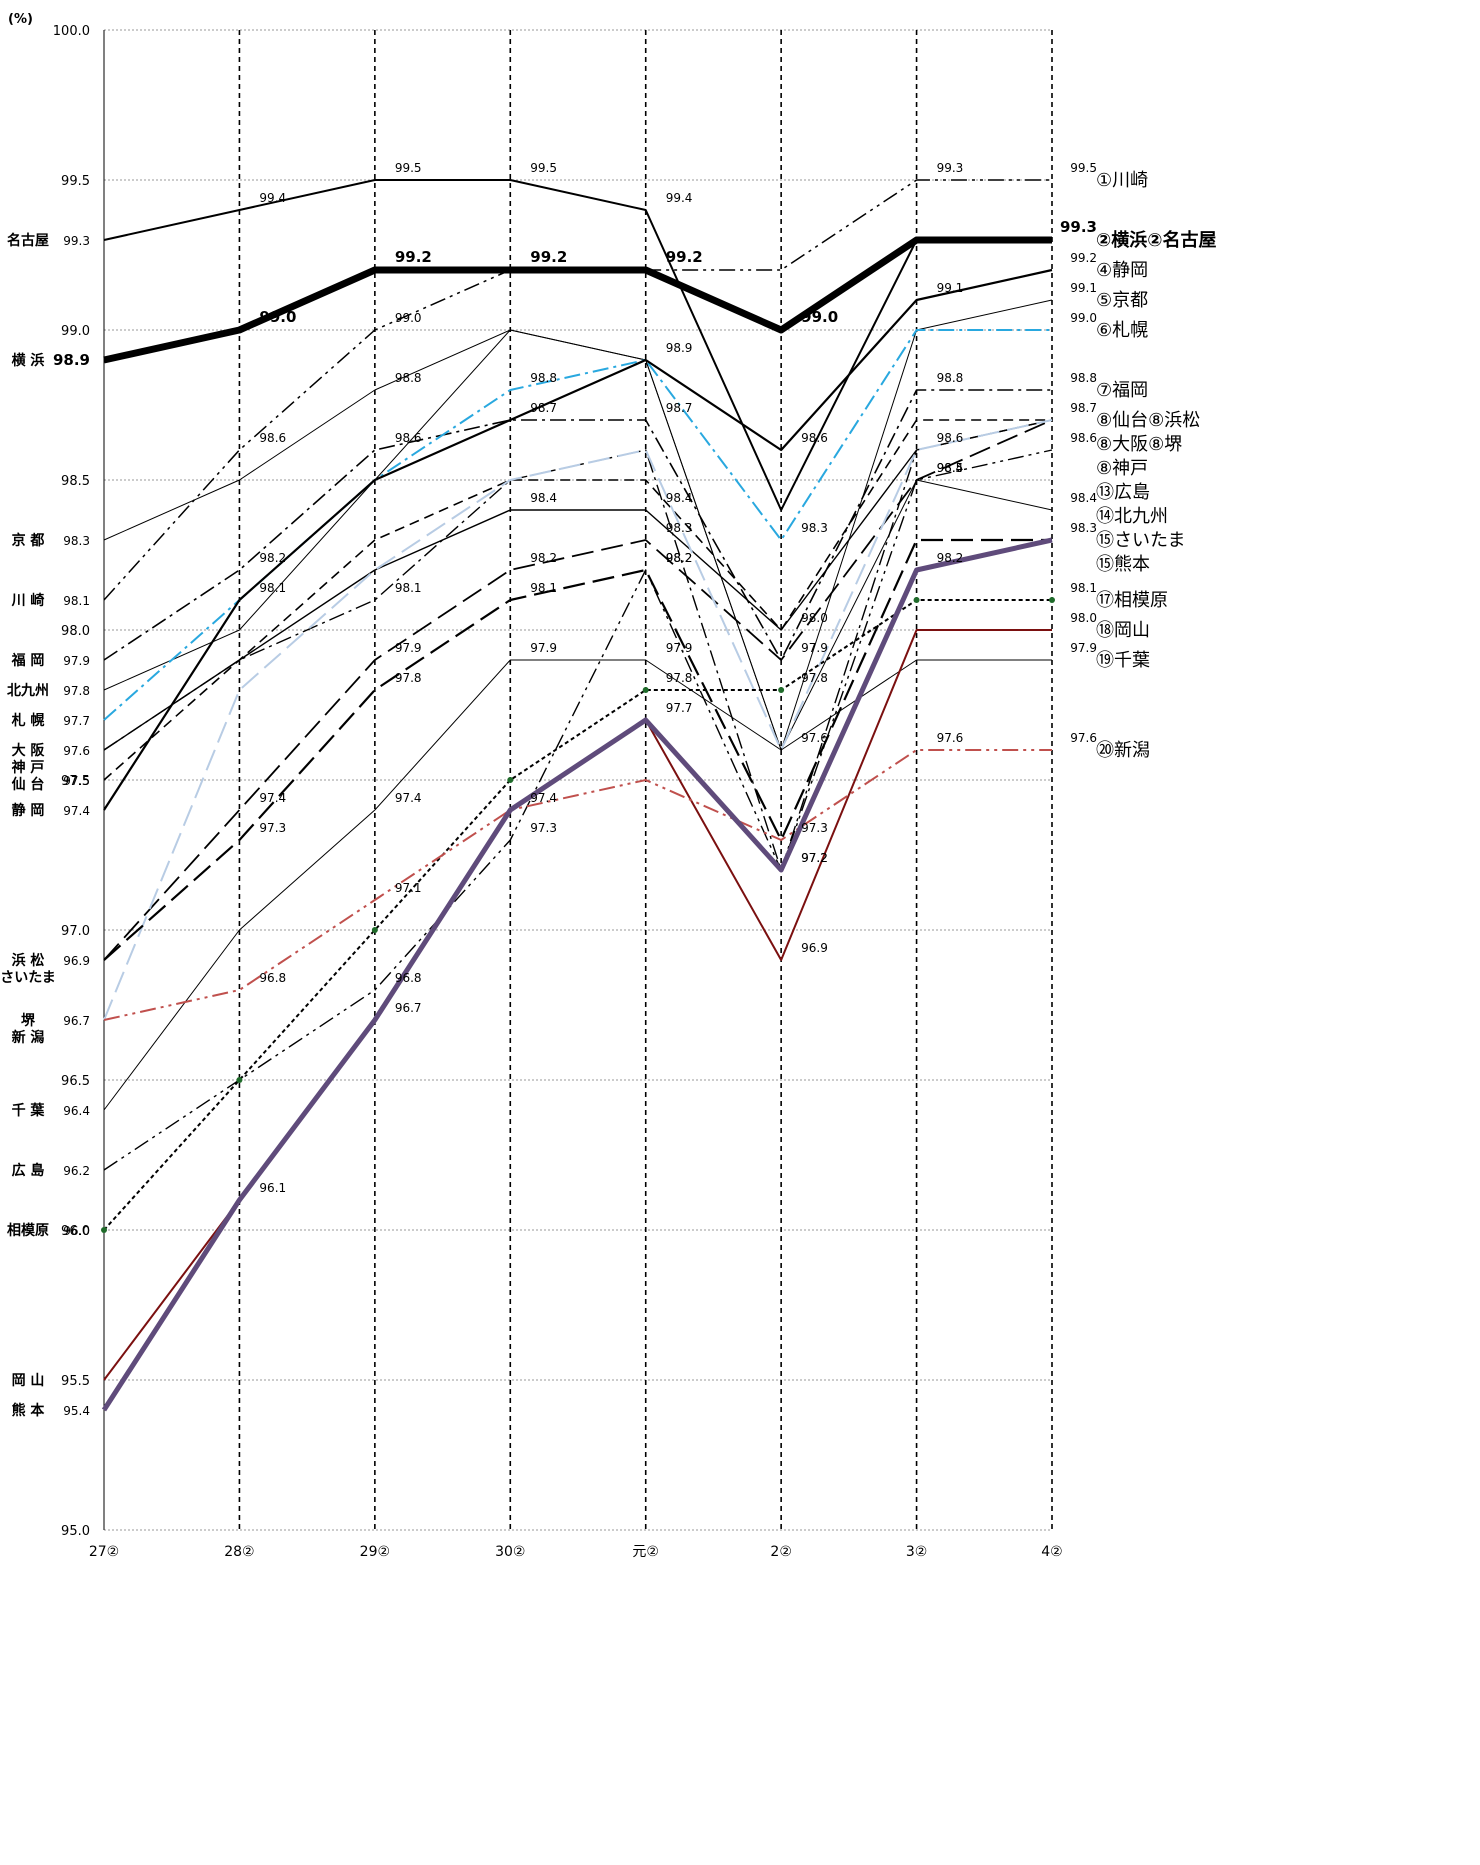 This screenshot has width=1480, height=1865. What do you see at coordinates (28, 1037) in the screenshot?
I see `city-label-left: 新 潟` at bounding box center [28, 1037].